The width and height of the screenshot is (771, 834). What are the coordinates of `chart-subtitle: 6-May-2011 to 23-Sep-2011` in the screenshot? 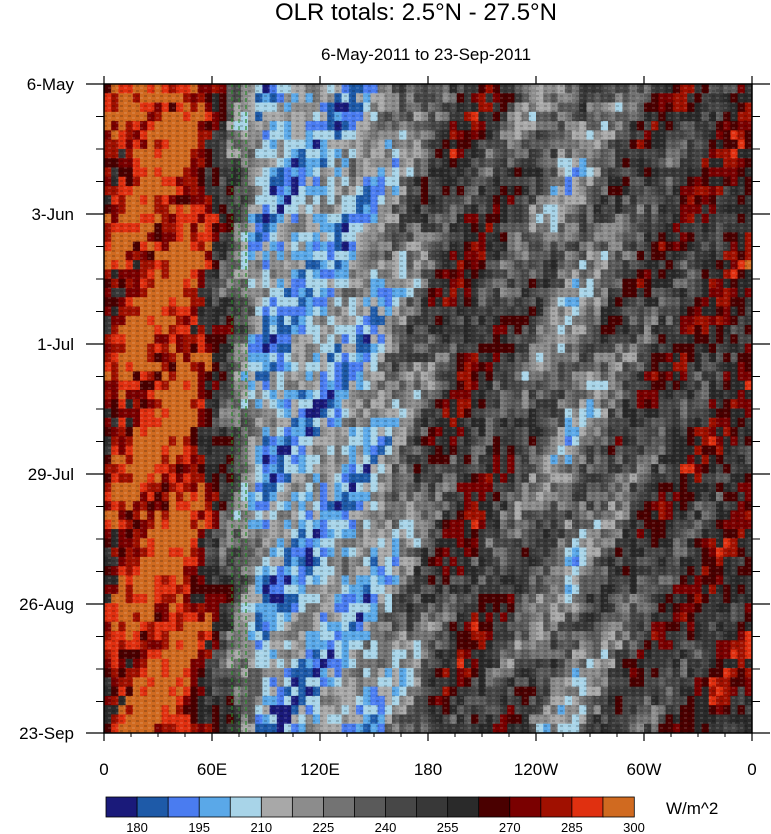 It's located at (426, 54).